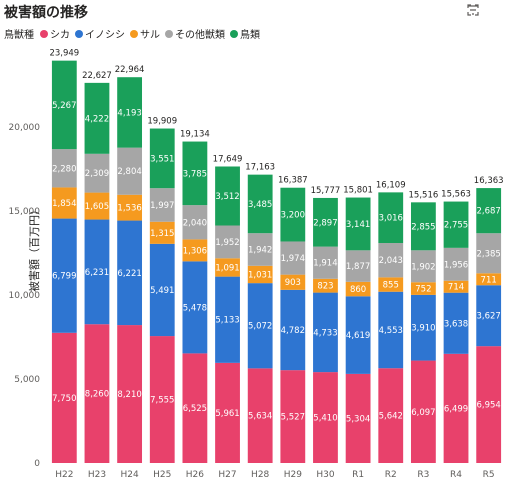 The width and height of the screenshot is (509, 480). I want to click on legend-item-shika: シカ, so click(55, 33).